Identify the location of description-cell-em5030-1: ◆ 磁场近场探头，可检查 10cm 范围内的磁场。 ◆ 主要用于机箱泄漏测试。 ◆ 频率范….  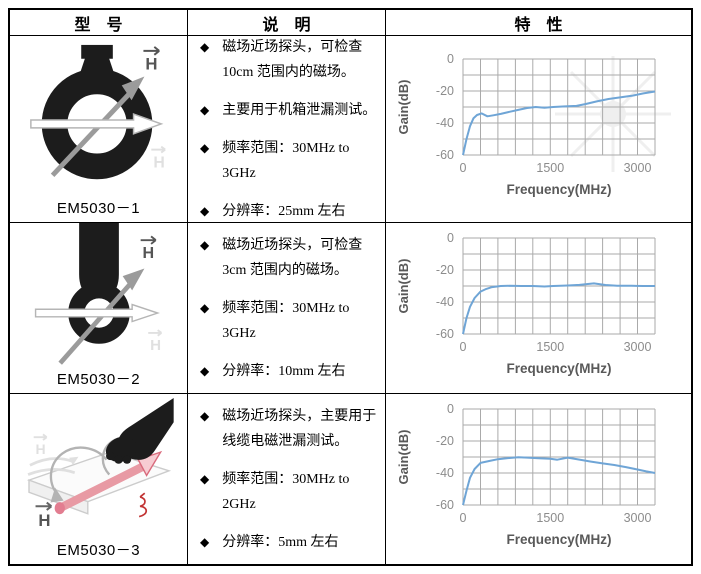
(287, 129).